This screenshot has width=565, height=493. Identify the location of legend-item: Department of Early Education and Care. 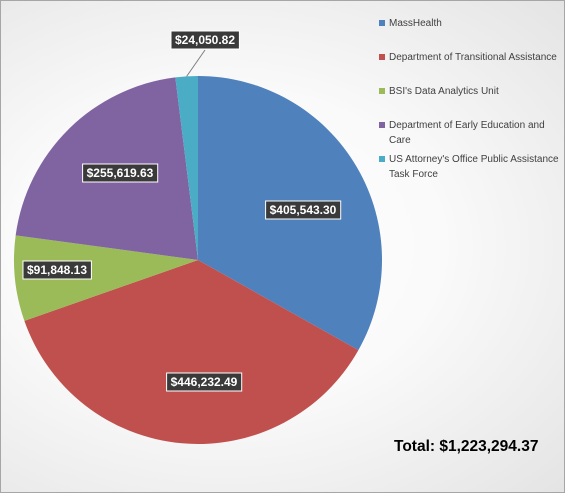
(469, 135).